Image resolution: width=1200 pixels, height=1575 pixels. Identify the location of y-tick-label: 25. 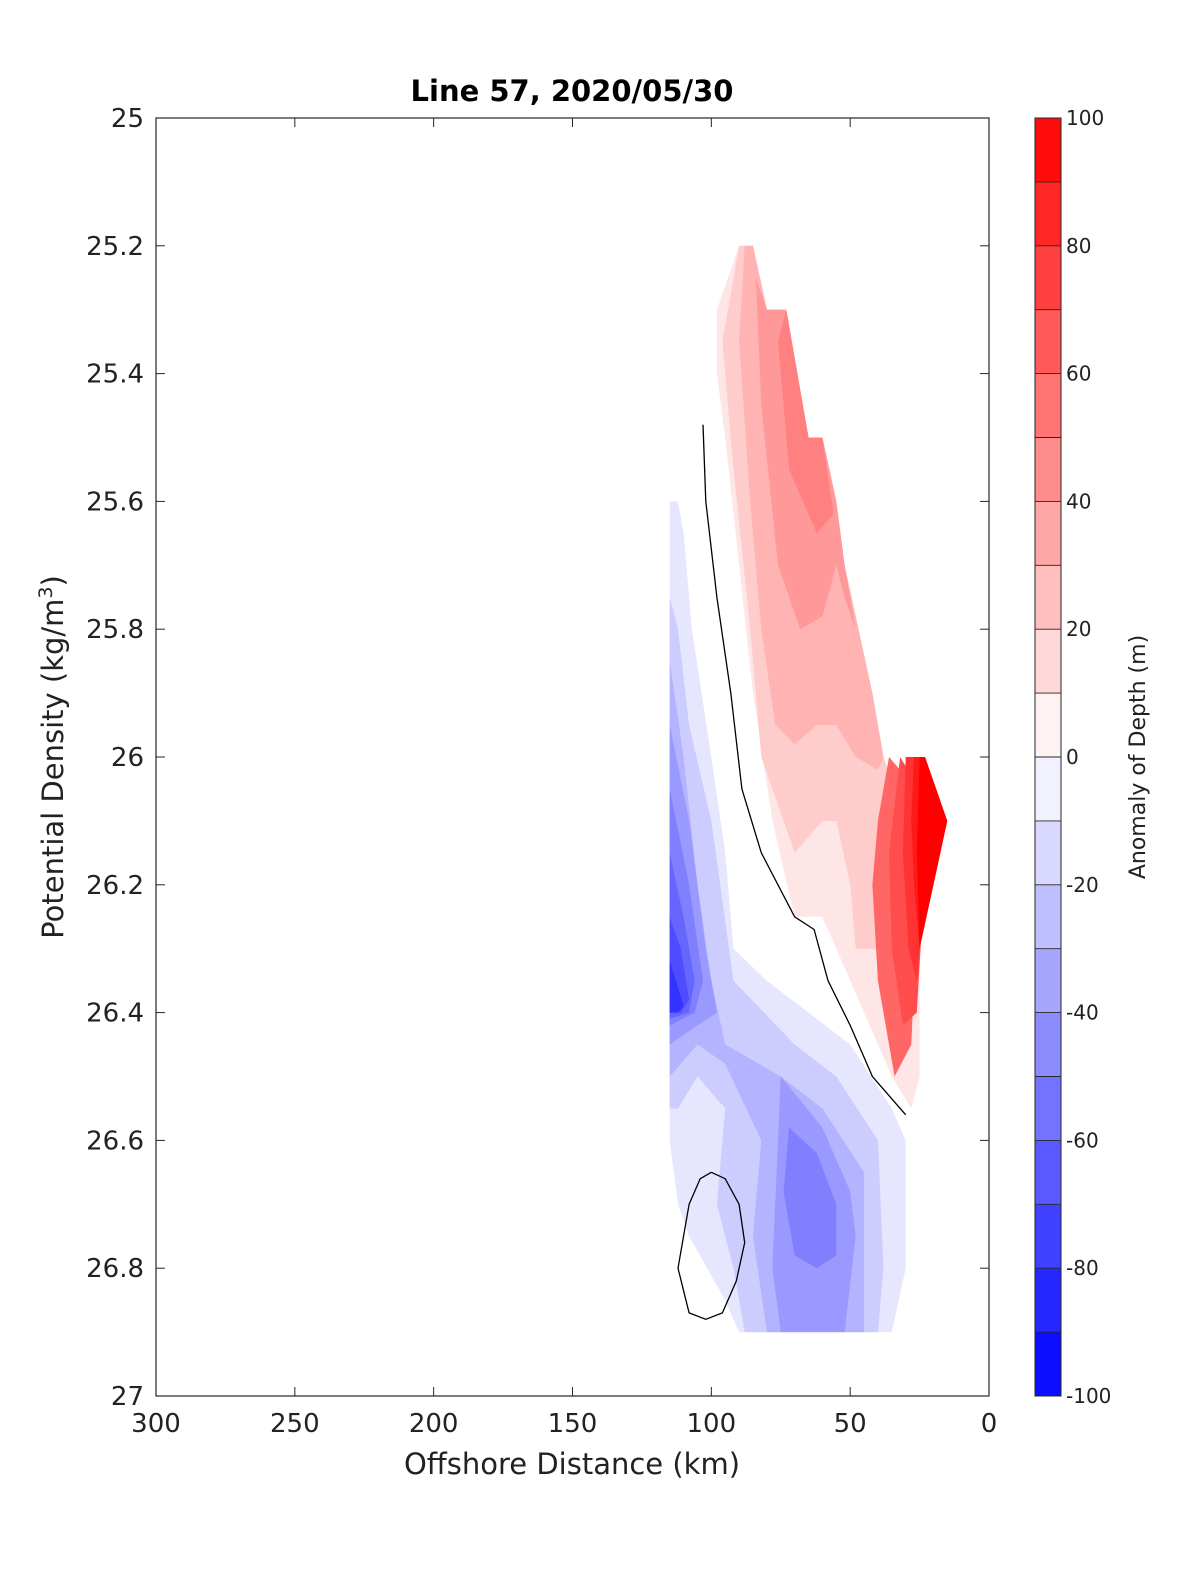
(127, 119).